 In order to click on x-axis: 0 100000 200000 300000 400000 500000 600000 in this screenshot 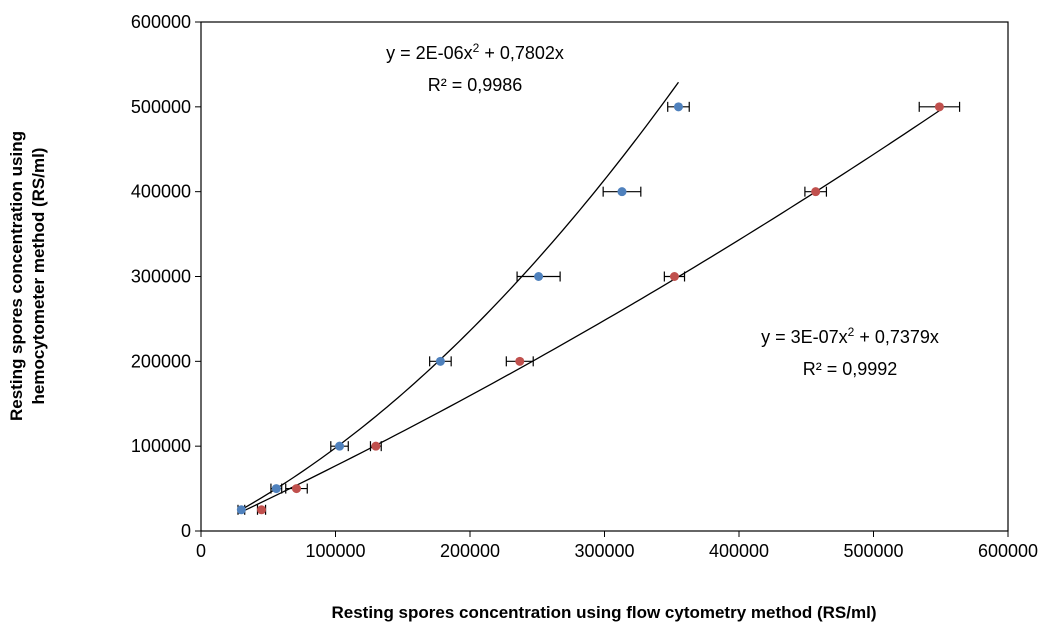, I will do `click(617, 546)`.